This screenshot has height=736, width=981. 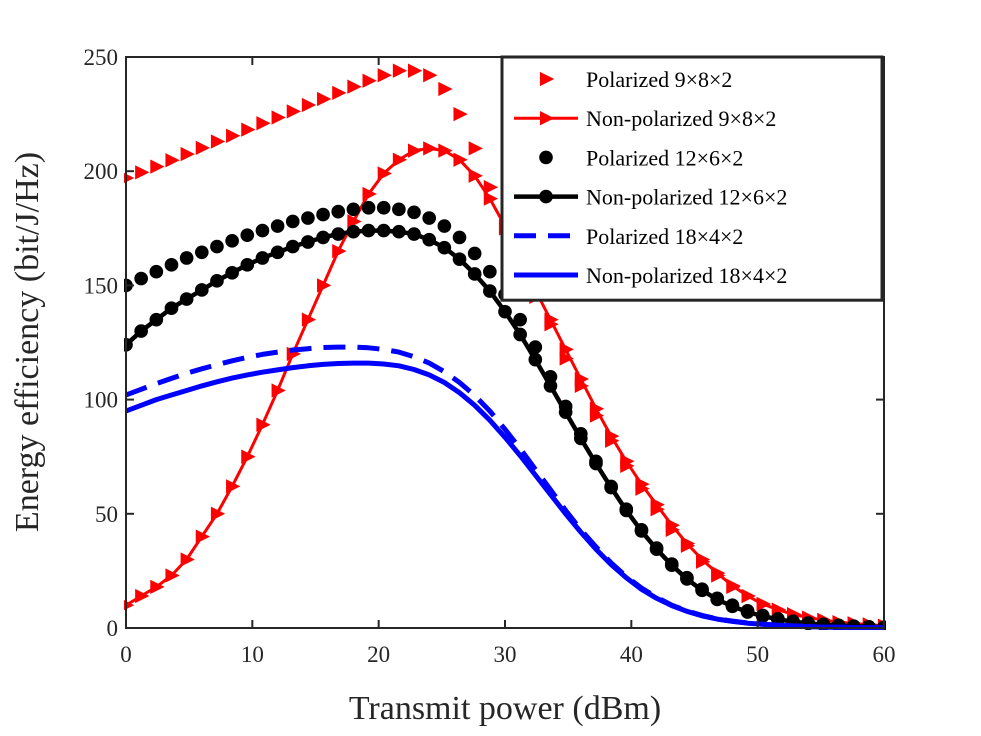 What do you see at coordinates (664, 157) in the screenshot?
I see `legend-label: Polarized 12×6×2` at bounding box center [664, 157].